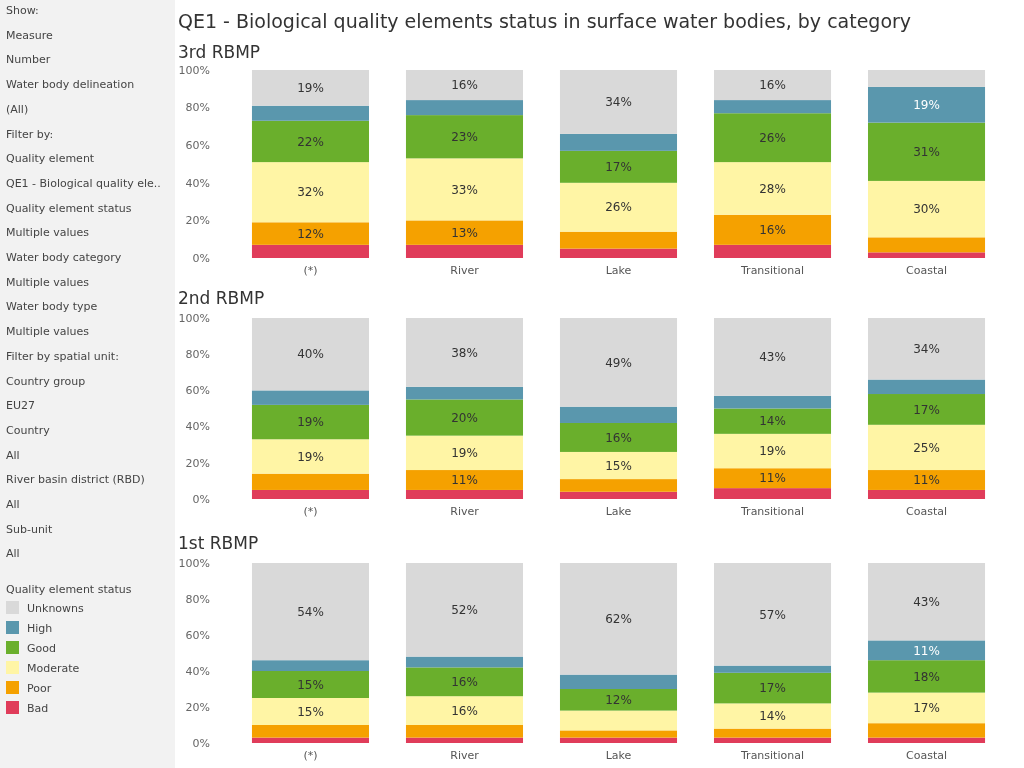 This screenshot has width=1024, height=768. I want to click on data-label: 43%, so click(926, 601).